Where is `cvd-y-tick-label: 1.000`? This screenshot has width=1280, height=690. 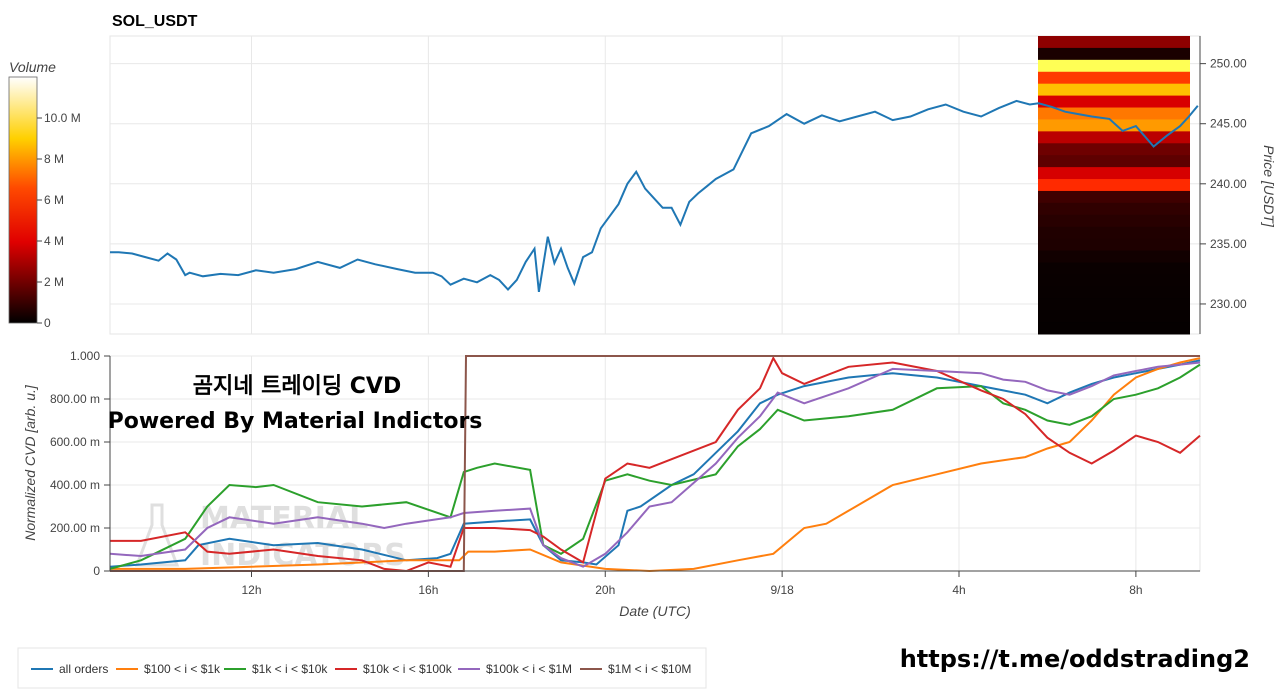
cvd-y-tick-label: 1.000 is located at coordinates (85, 356).